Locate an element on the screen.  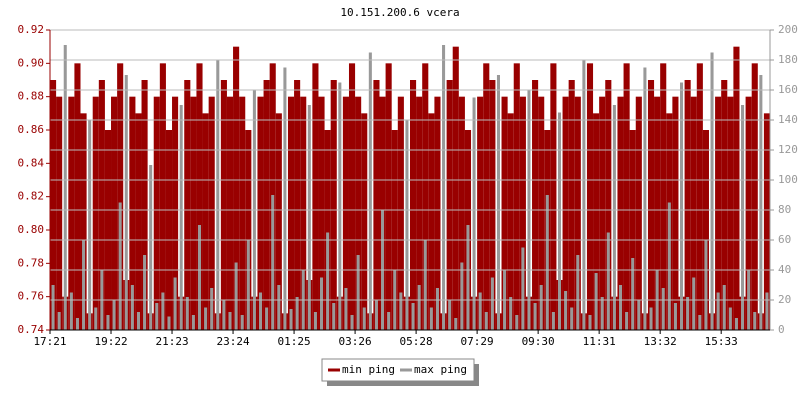
x-tick-label: 07:29 is located at coordinates (477, 341).